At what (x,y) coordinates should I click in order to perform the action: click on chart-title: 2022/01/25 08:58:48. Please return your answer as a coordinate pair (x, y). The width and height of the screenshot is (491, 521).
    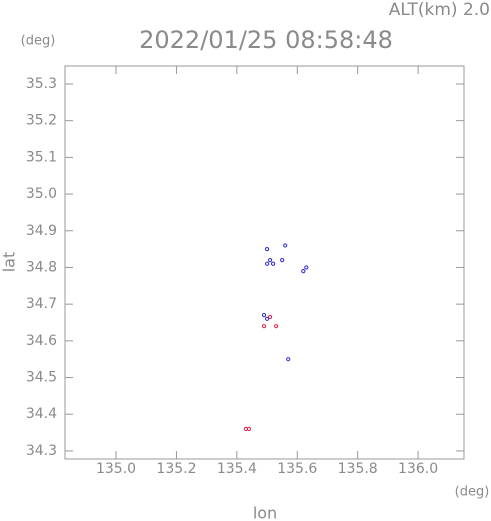
    Looking at the image, I should click on (266, 40).